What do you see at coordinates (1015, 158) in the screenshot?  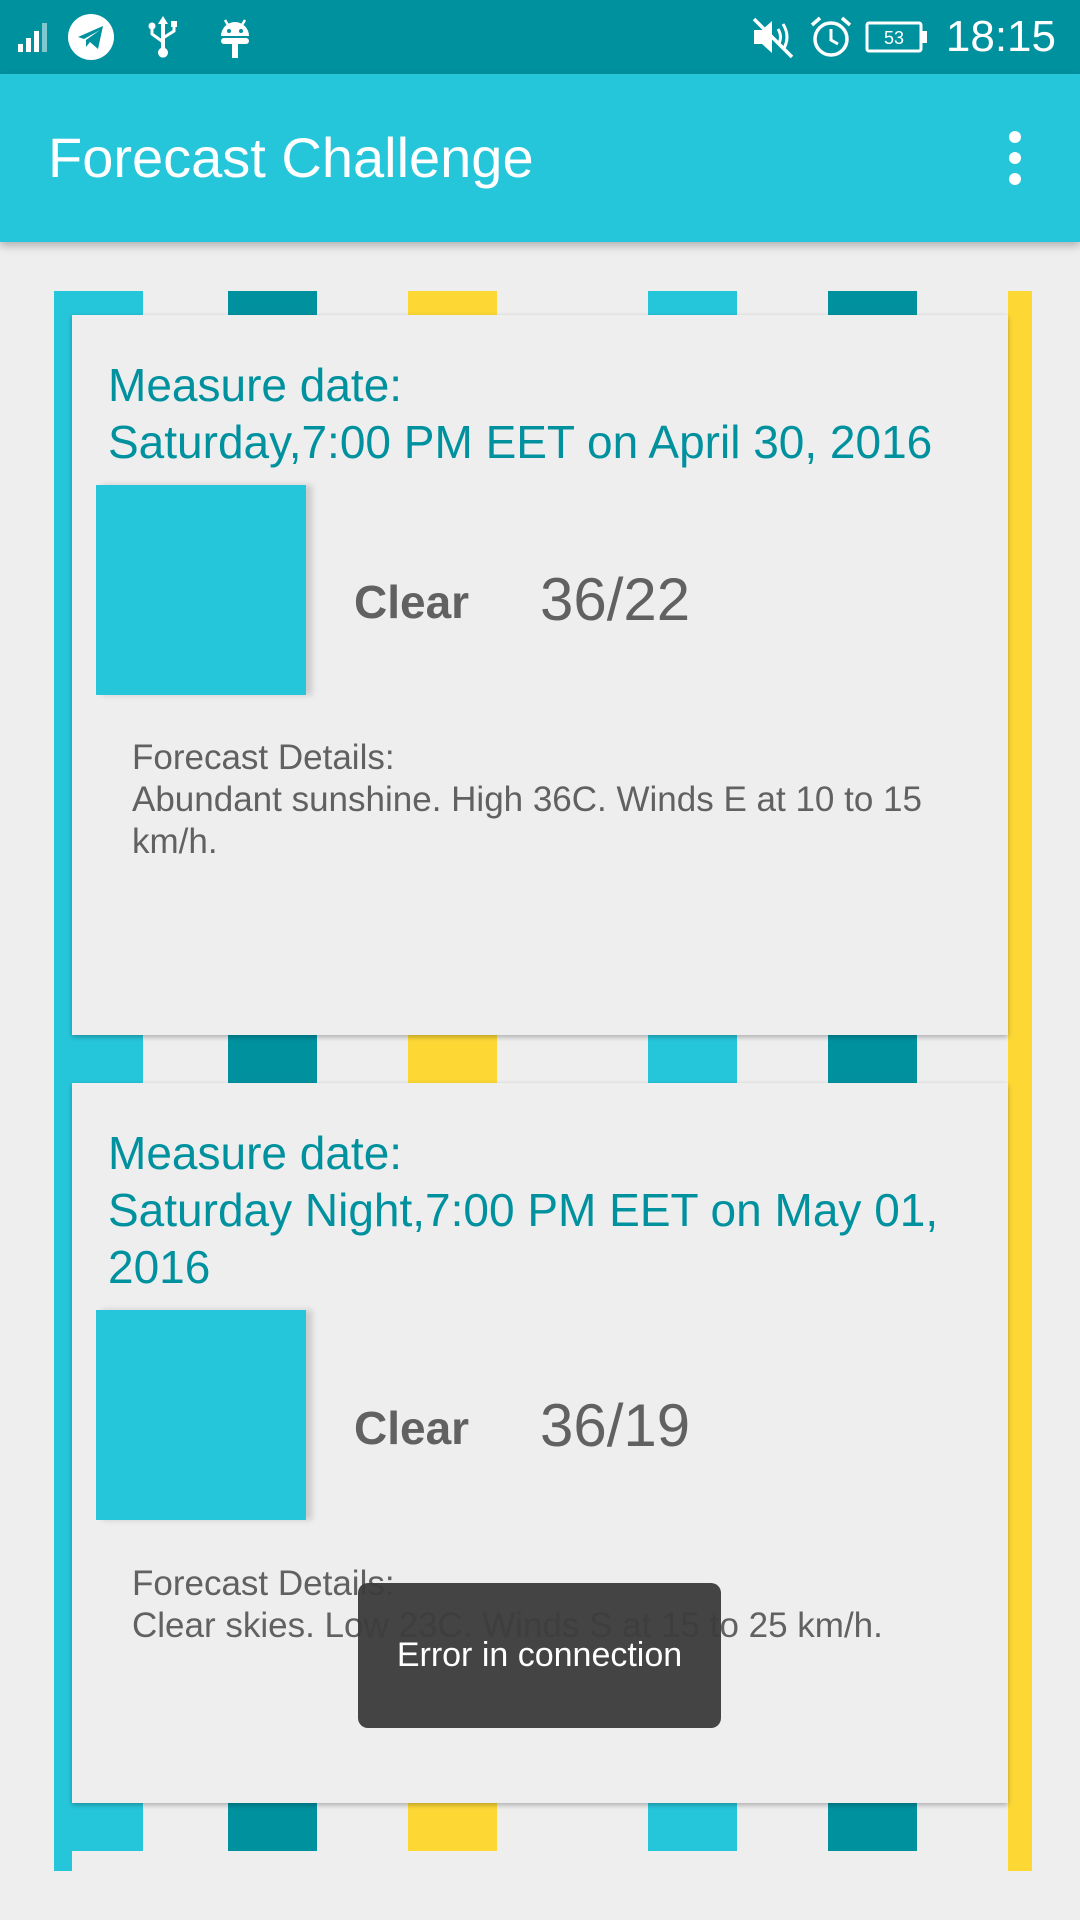 I see `overflow-menu-icon` at bounding box center [1015, 158].